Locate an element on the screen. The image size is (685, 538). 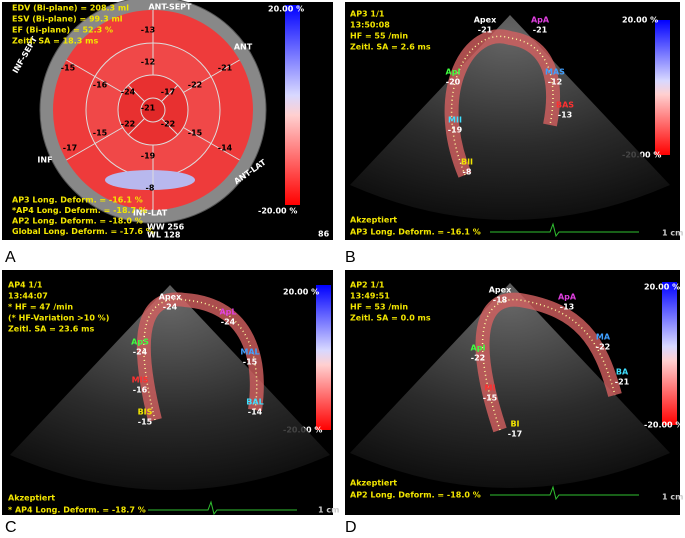
info-line: Zeitl. SA = 23.6 ms is located at coordinates (51, 329).